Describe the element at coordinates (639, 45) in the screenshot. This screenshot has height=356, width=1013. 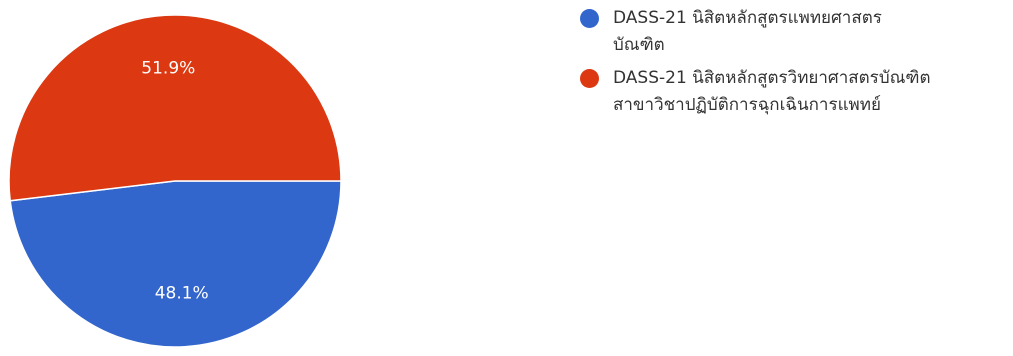
I see `legend-label-medicine-line-2: บัณฑิต` at that location.